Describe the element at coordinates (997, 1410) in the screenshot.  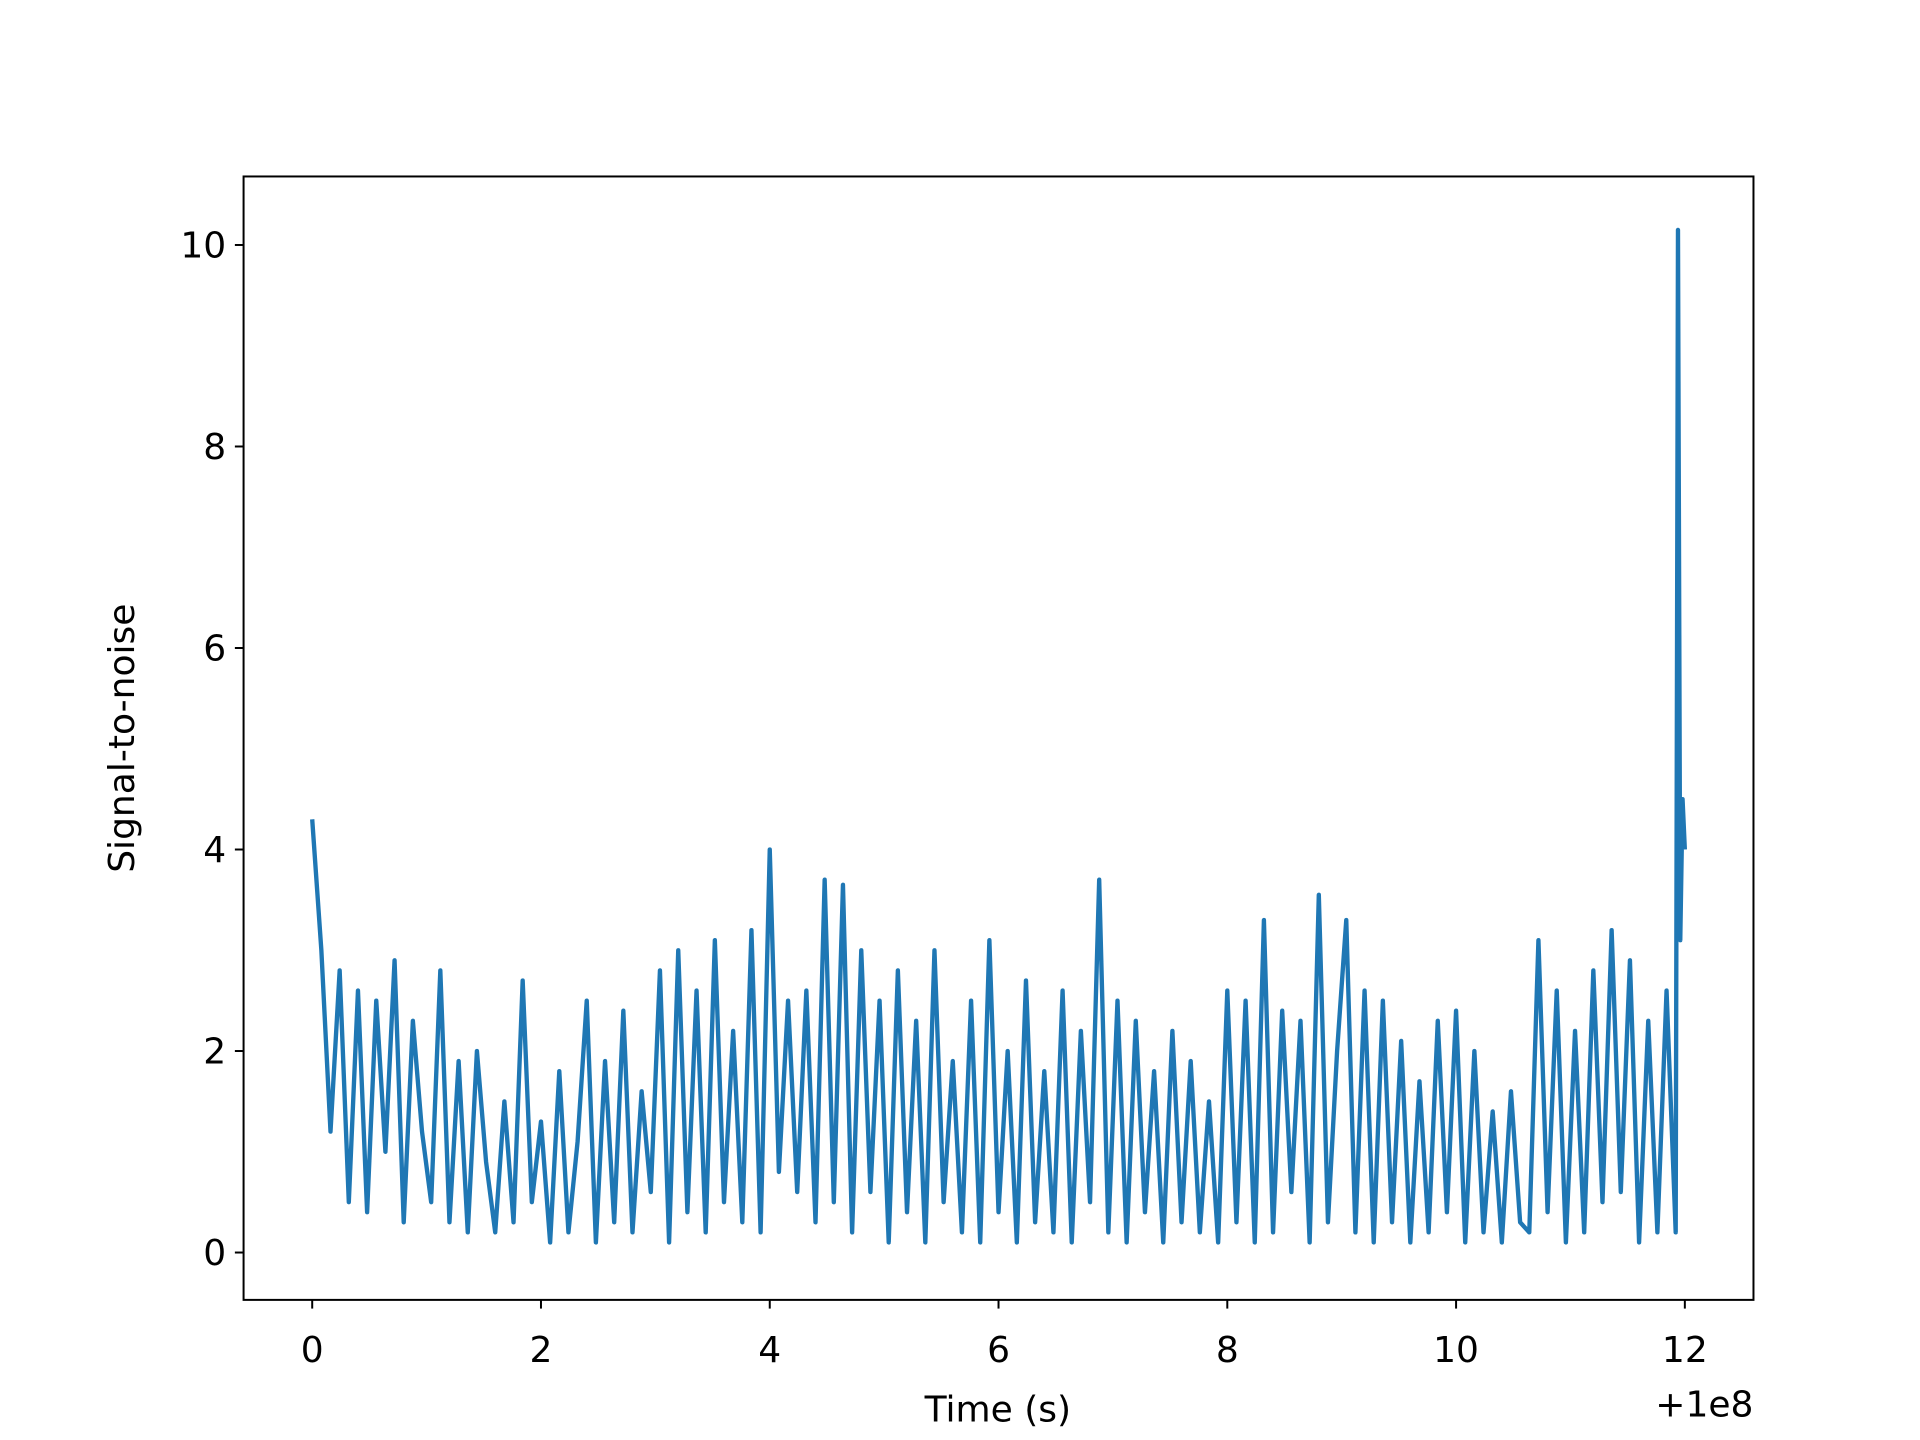
I see `x-axis-label: Time (s)` at that location.